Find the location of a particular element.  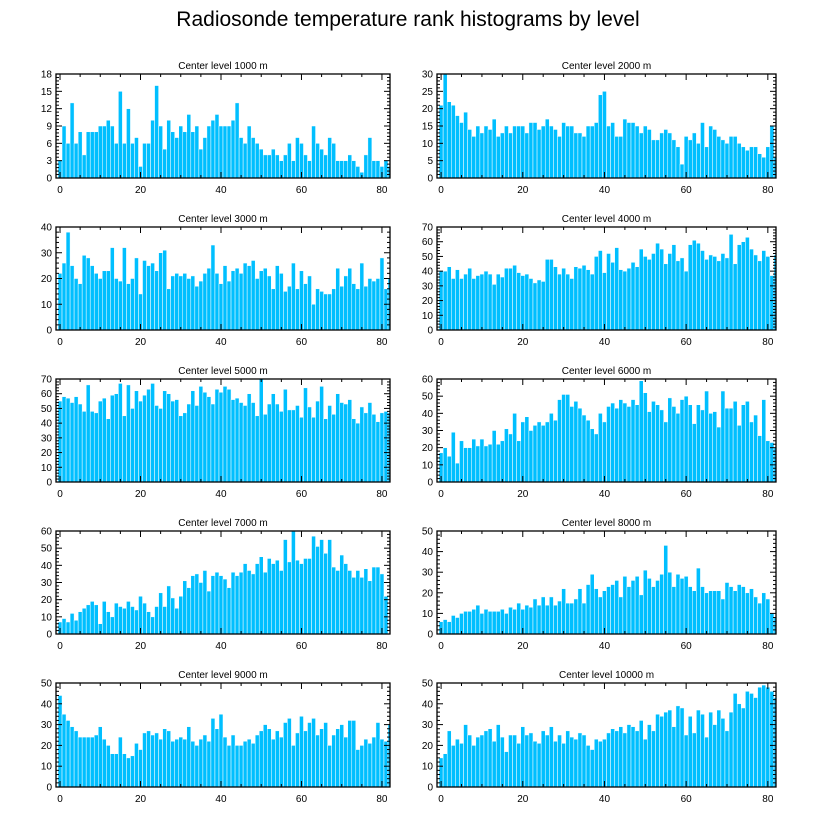

y-tick-label: 60 is located at coordinates (47, 394).